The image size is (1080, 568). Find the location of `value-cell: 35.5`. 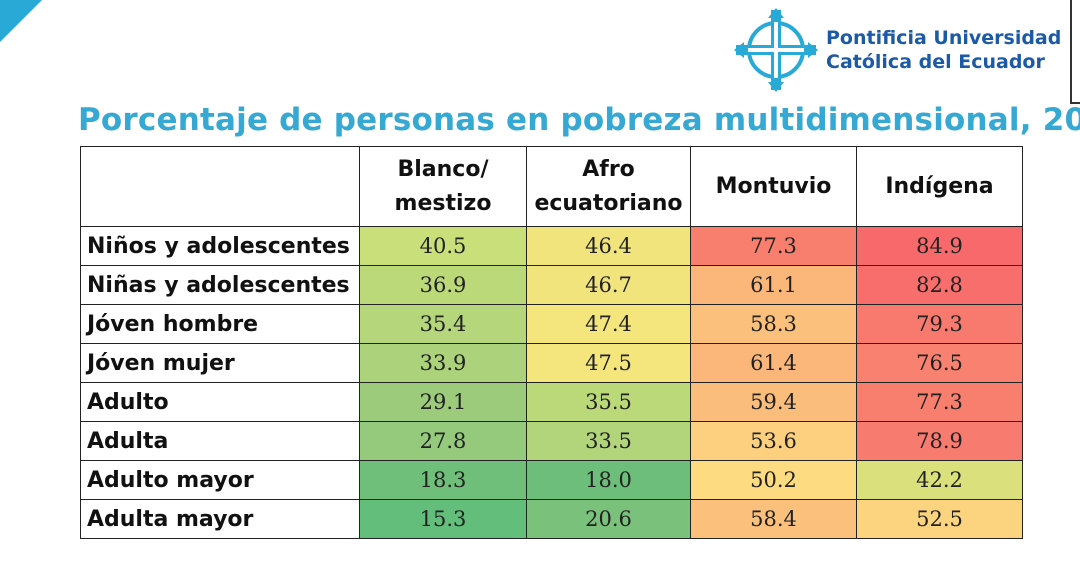

value-cell: 35.5 is located at coordinates (608, 402).